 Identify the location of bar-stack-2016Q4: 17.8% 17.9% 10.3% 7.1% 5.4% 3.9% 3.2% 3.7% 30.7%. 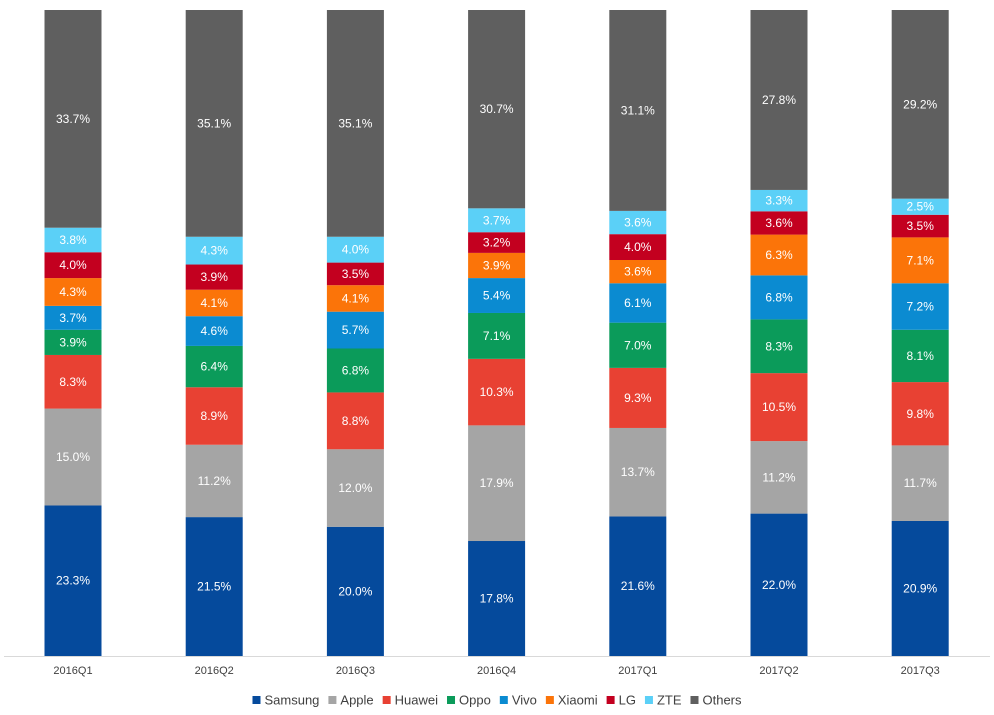
(497, 333).